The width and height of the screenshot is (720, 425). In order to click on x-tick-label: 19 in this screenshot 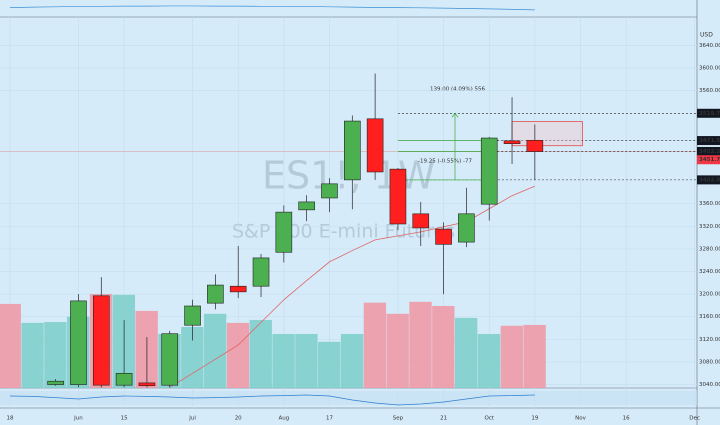, I will do `click(534, 419)`.